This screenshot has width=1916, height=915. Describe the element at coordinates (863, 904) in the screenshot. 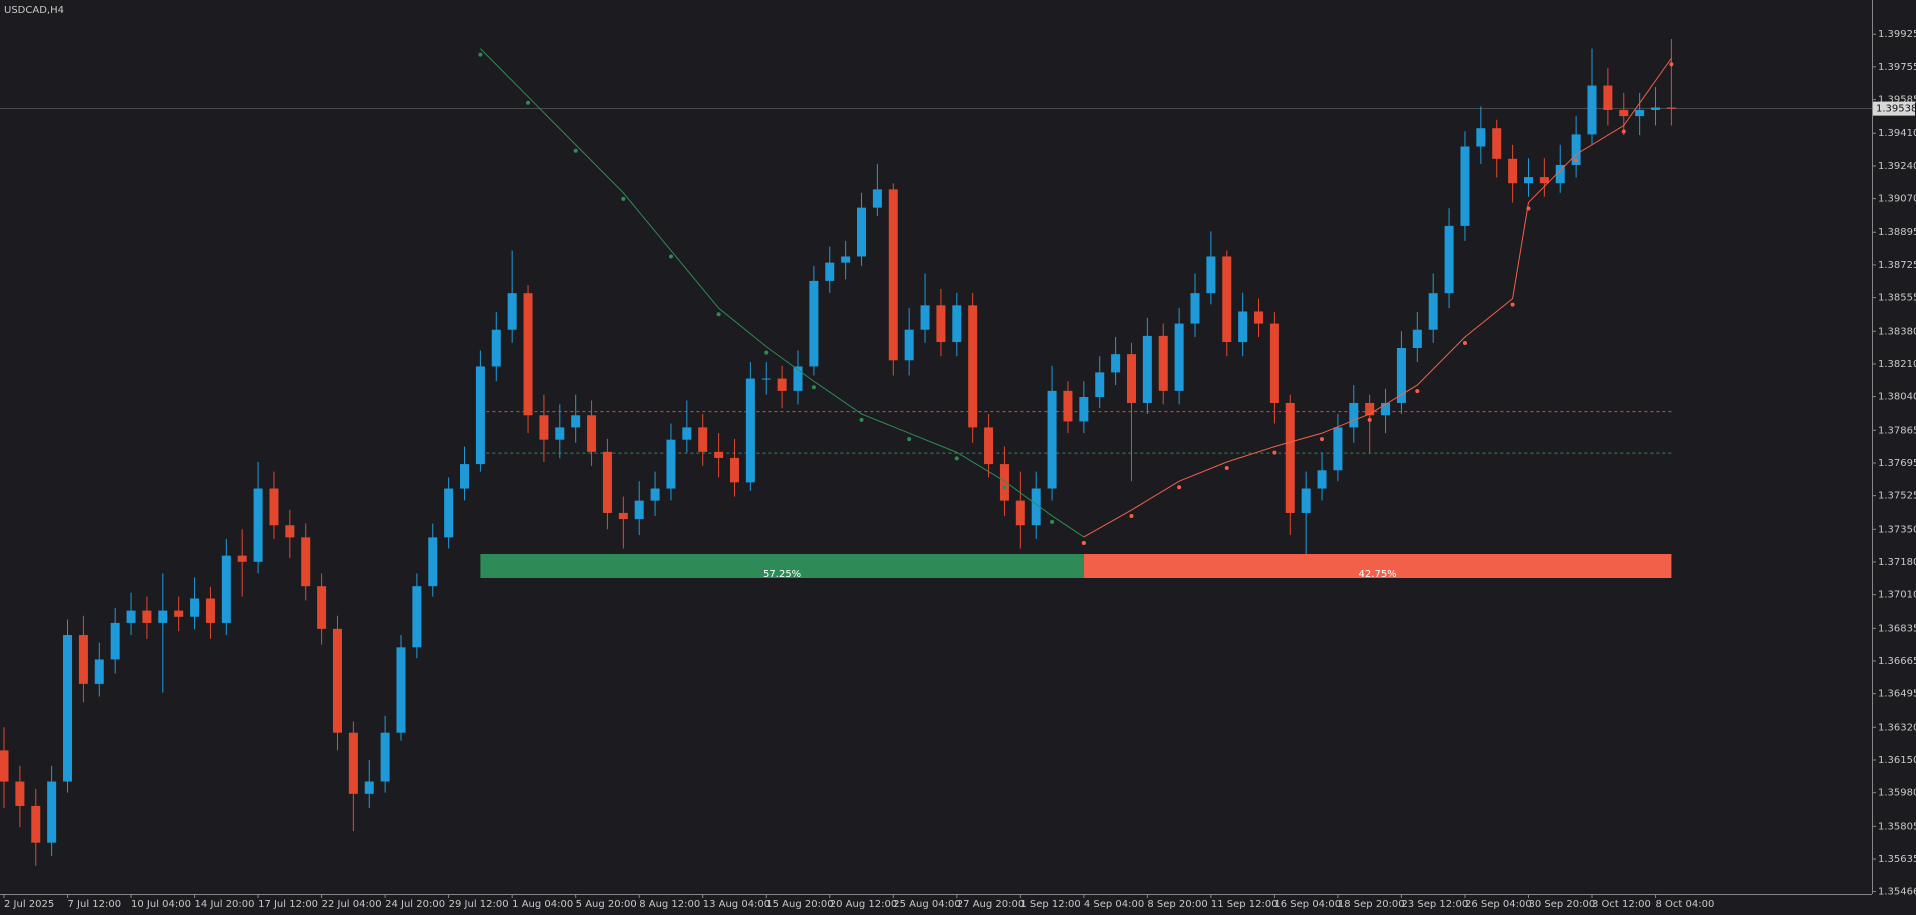

I see `x-tick-label: 20 Aug 12:00` at that location.